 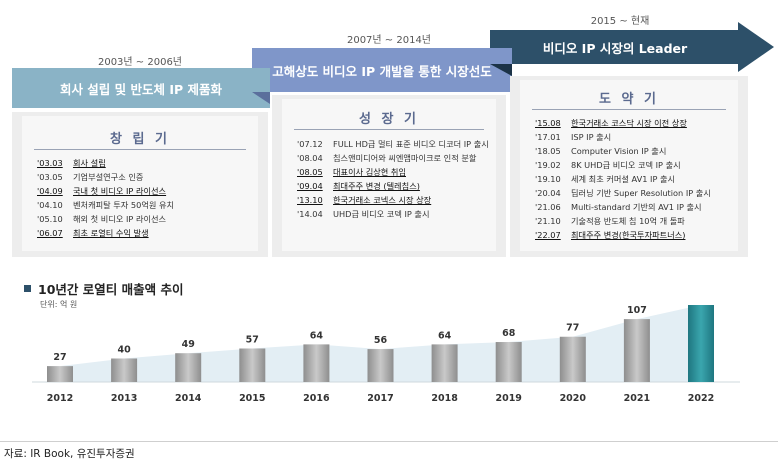 What do you see at coordinates (591, 137) in the screenshot?
I see `milestone-text: ISP IP 출시` at bounding box center [591, 137].